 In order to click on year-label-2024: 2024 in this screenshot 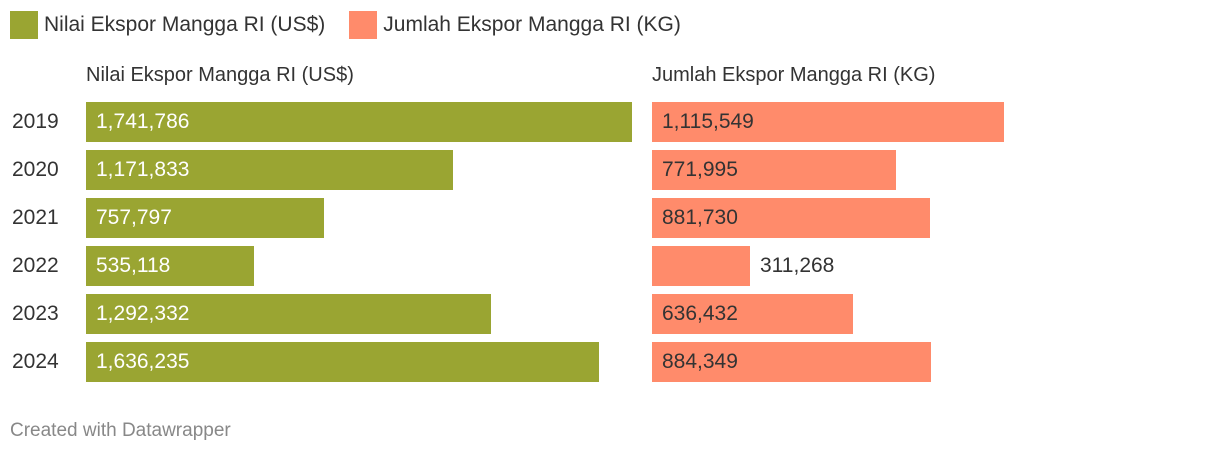, I will do `click(35, 361)`.